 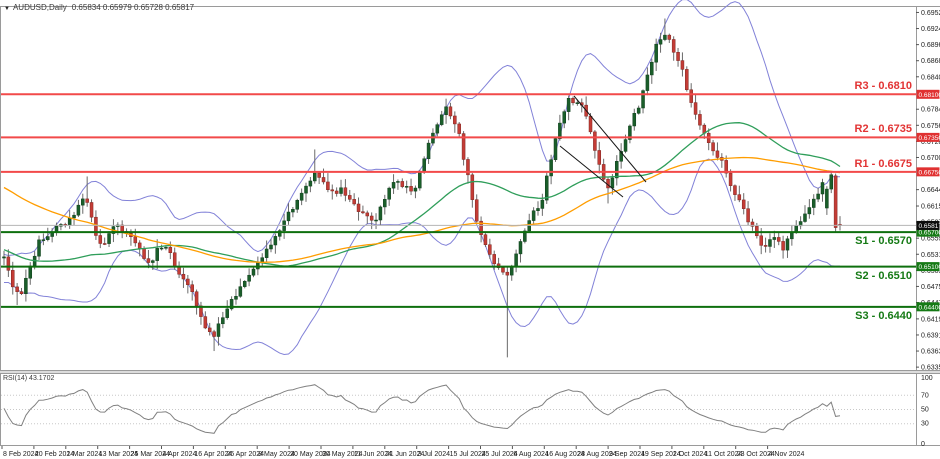 I want to click on svg-text: 8 Feb 2024, so click(x=21, y=454).